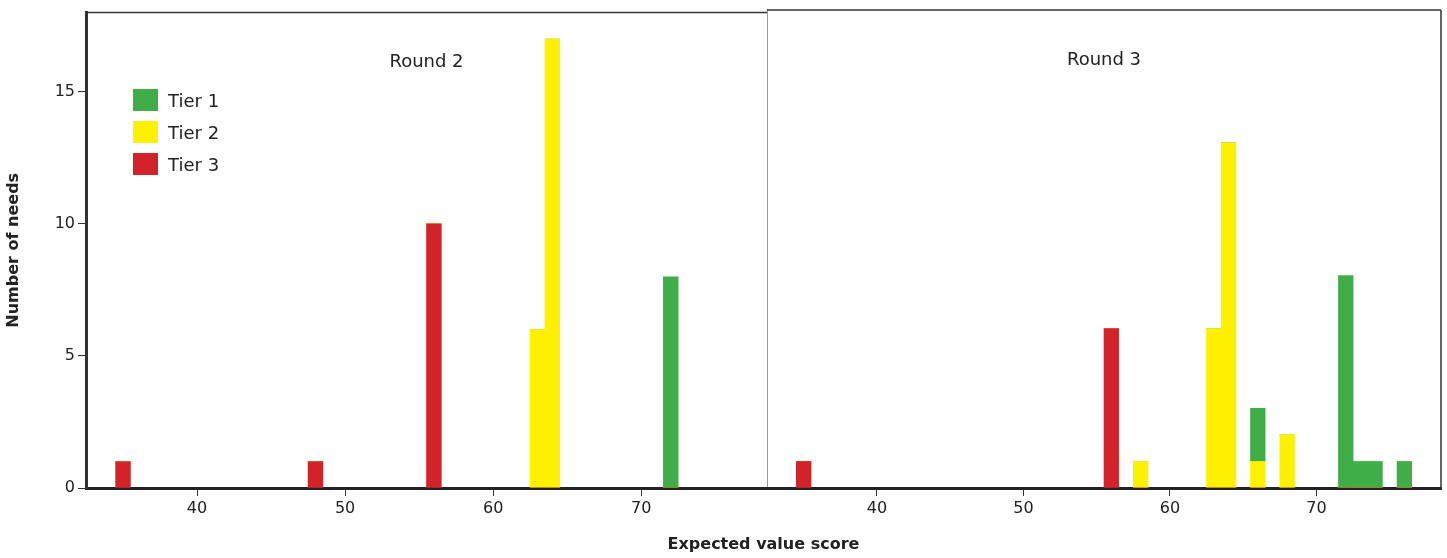 The height and width of the screenshot is (558, 1447). I want to click on legend-label: Tier 3, so click(194, 164).